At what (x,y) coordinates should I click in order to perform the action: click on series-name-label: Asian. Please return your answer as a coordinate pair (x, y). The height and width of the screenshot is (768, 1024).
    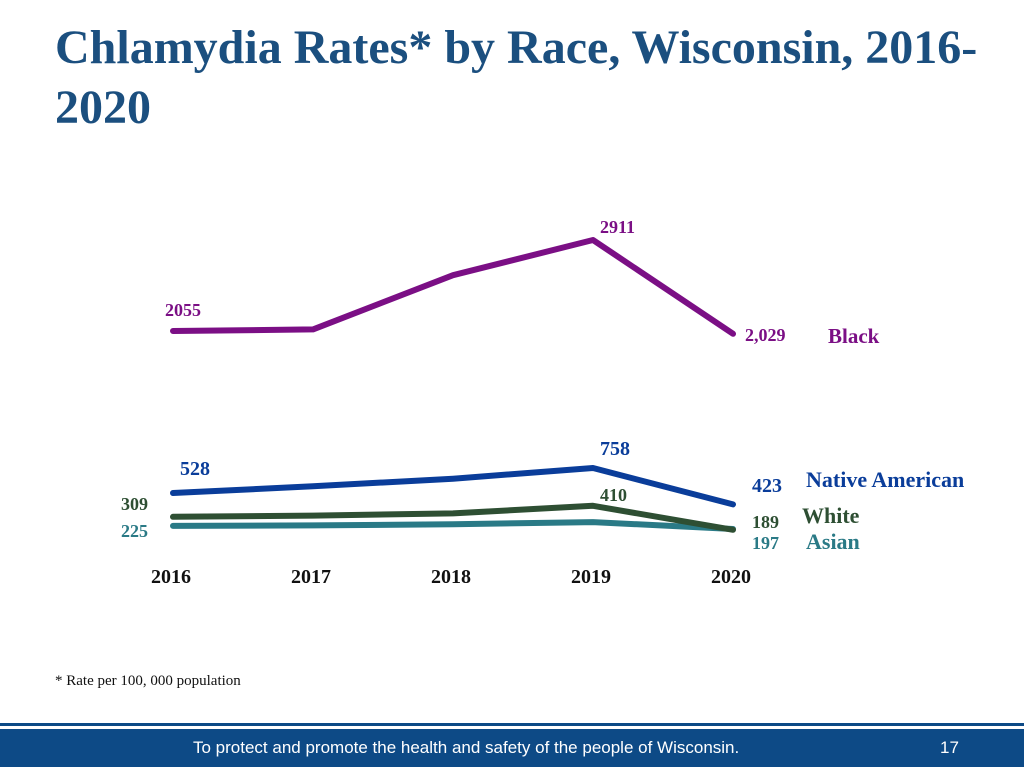
    Looking at the image, I should click on (833, 541).